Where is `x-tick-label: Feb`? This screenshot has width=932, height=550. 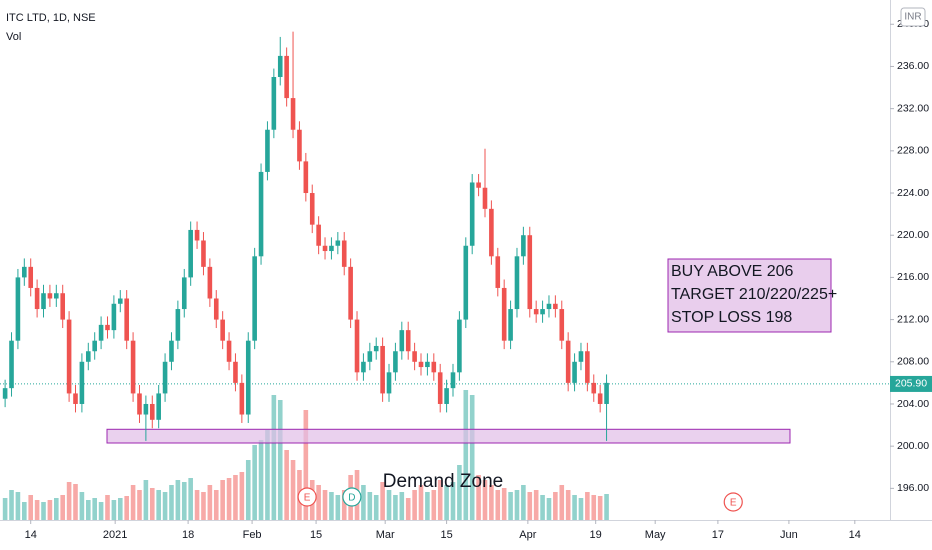 x-tick-label: Feb is located at coordinates (252, 535).